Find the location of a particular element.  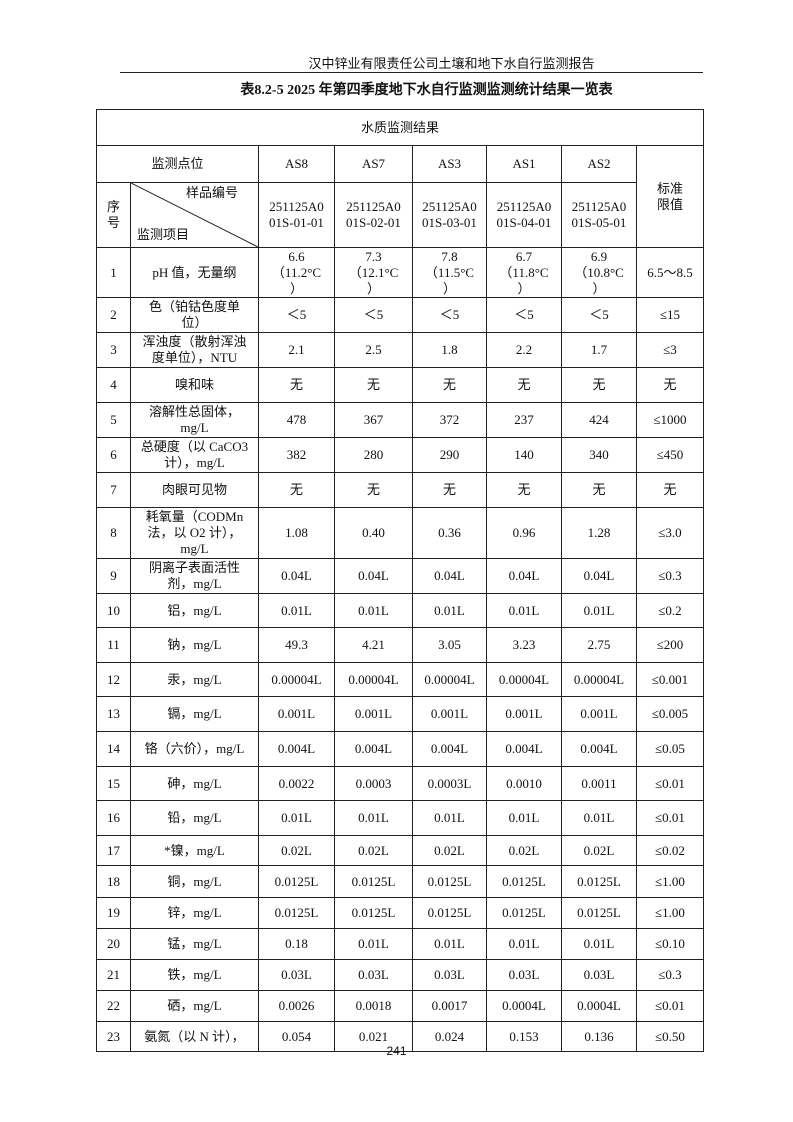

sample-id: 251125A0 01S-02-01 is located at coordinates (373, 215).